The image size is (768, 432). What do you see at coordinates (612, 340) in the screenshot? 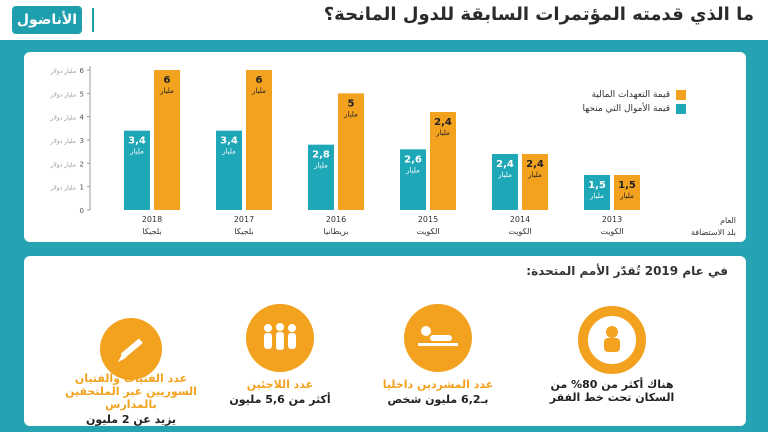
I see `poverty-icon` at bounding box center [612, 340].